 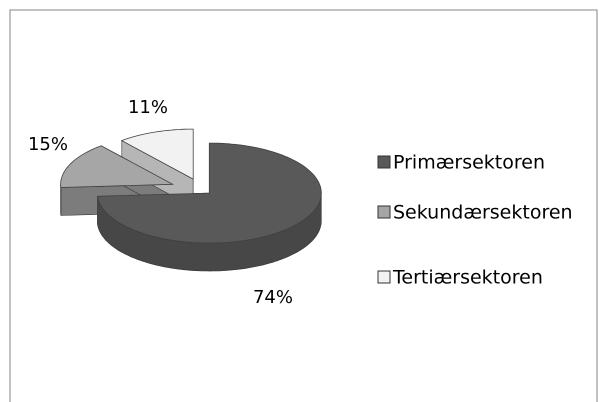 I want to click on legend-label: Tertiærsektoren, so click(x=467, y=278).